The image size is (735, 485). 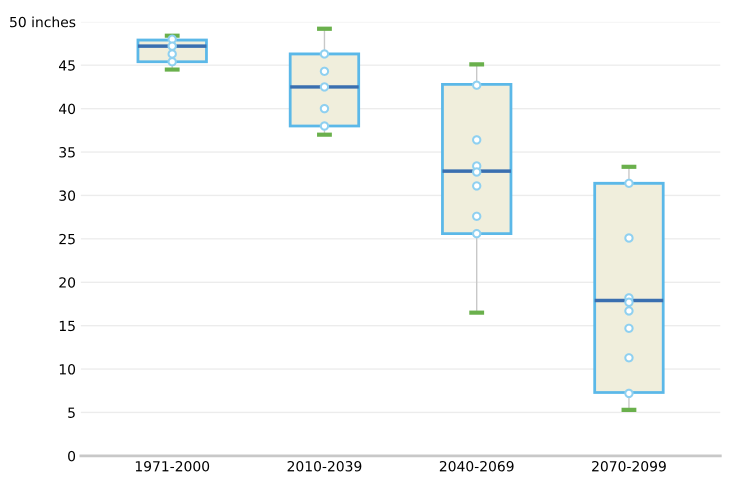 I want to click on y-tick-label: 0, so click(x=72, y=456).